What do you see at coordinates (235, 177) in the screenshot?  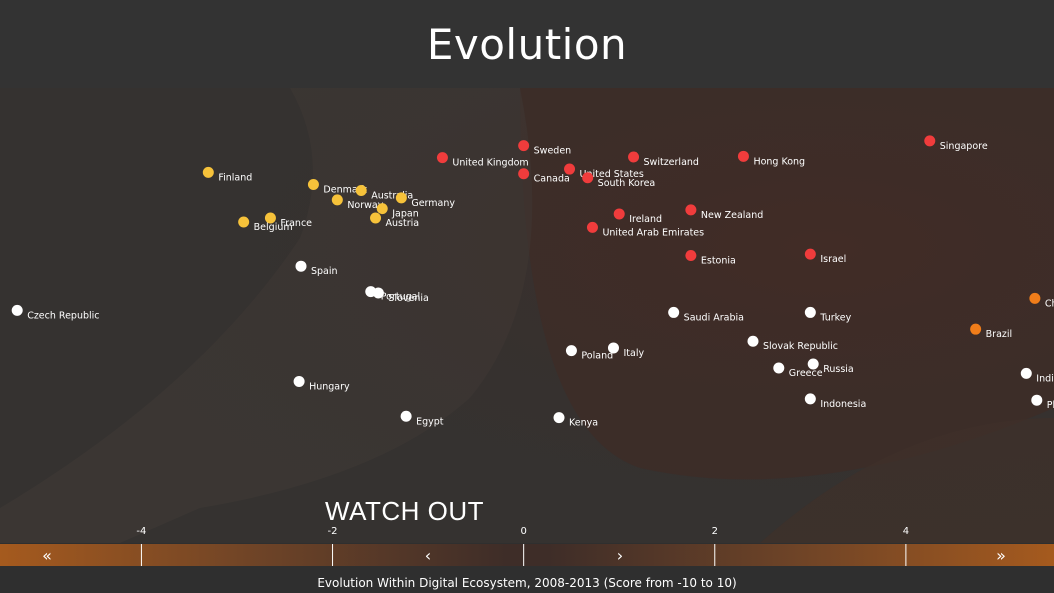 I see `data-point-label: Finland` at bounding box center [235, 177].